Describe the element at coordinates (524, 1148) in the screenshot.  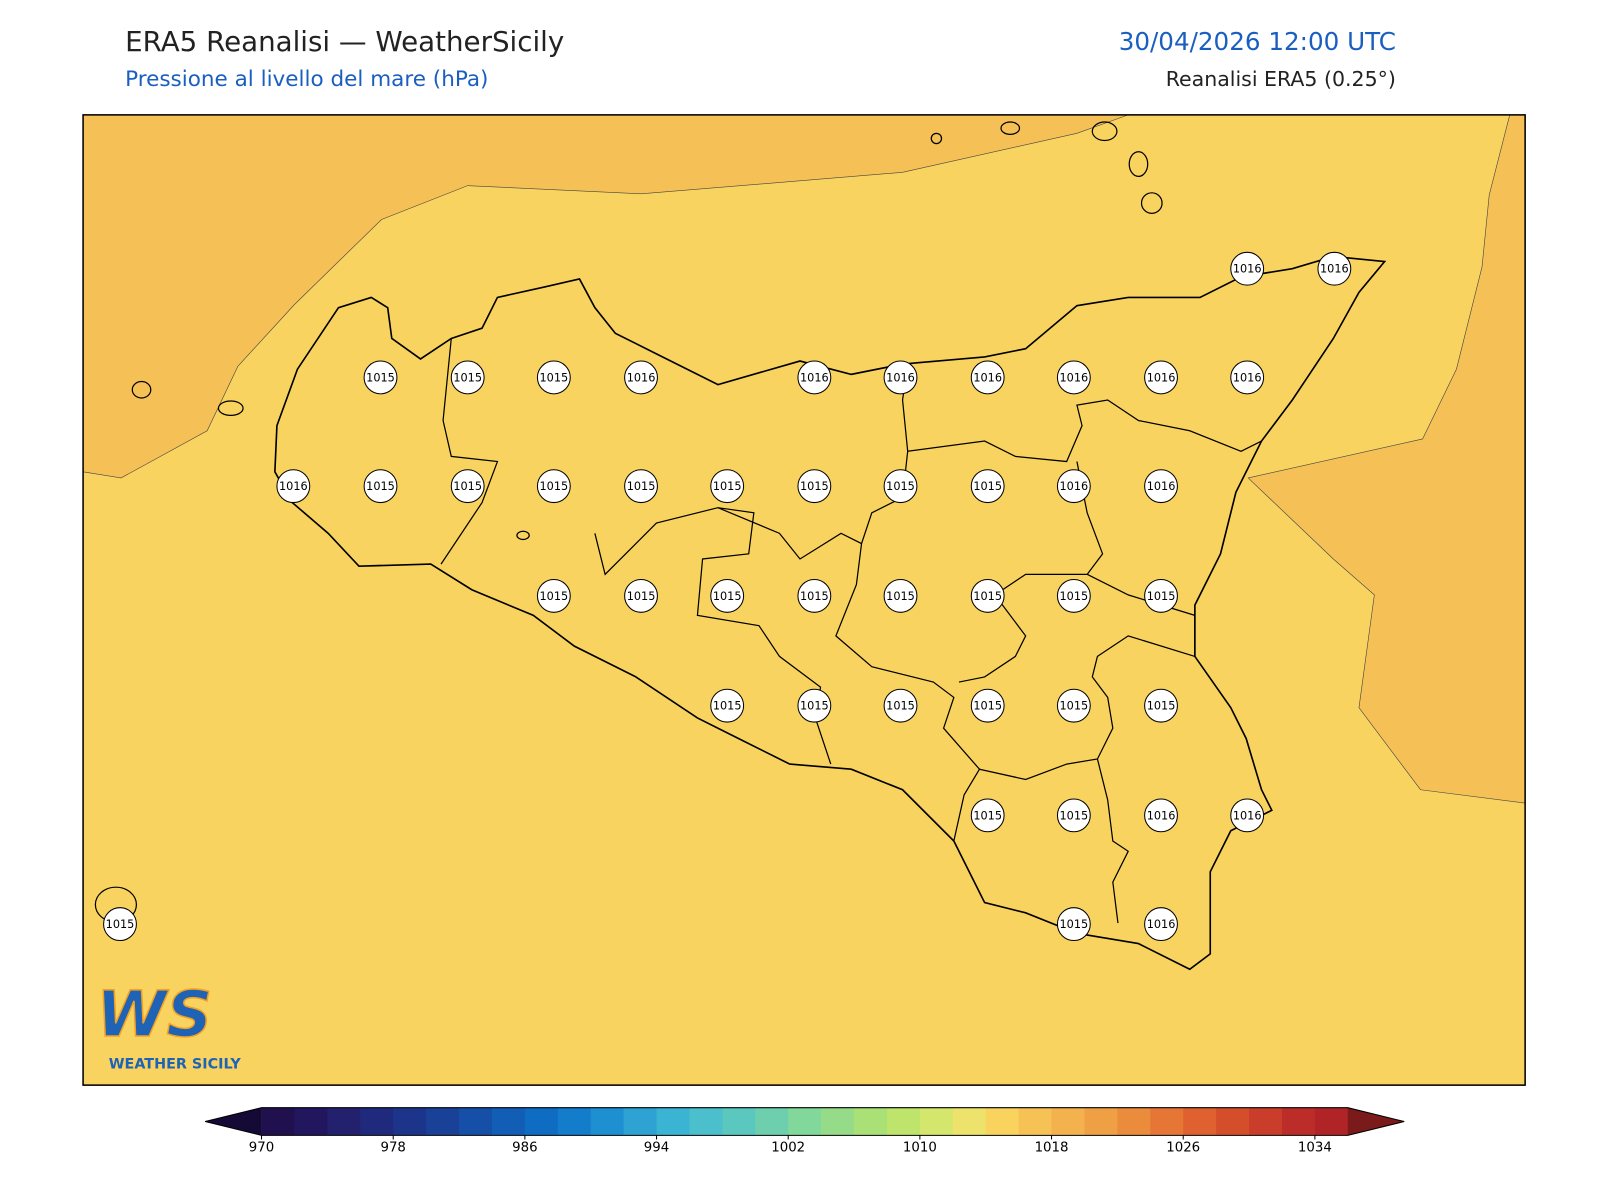
I see `colorbar-tick-label: 986` at that location.